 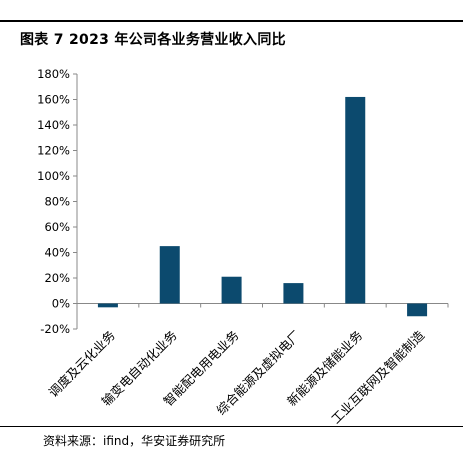 What do you see at coordinates (153, 40) in the screenshot?
I see `figure-title: 图表 7 2023 年公司各业务营业收入同比` at bounding box center [153, 40].